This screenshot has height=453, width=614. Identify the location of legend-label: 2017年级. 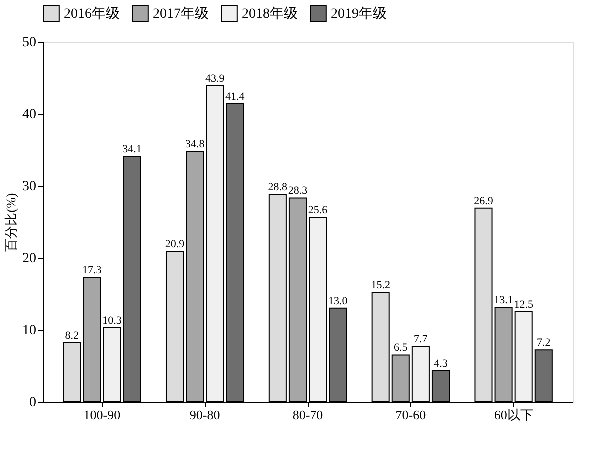
(181, 14).